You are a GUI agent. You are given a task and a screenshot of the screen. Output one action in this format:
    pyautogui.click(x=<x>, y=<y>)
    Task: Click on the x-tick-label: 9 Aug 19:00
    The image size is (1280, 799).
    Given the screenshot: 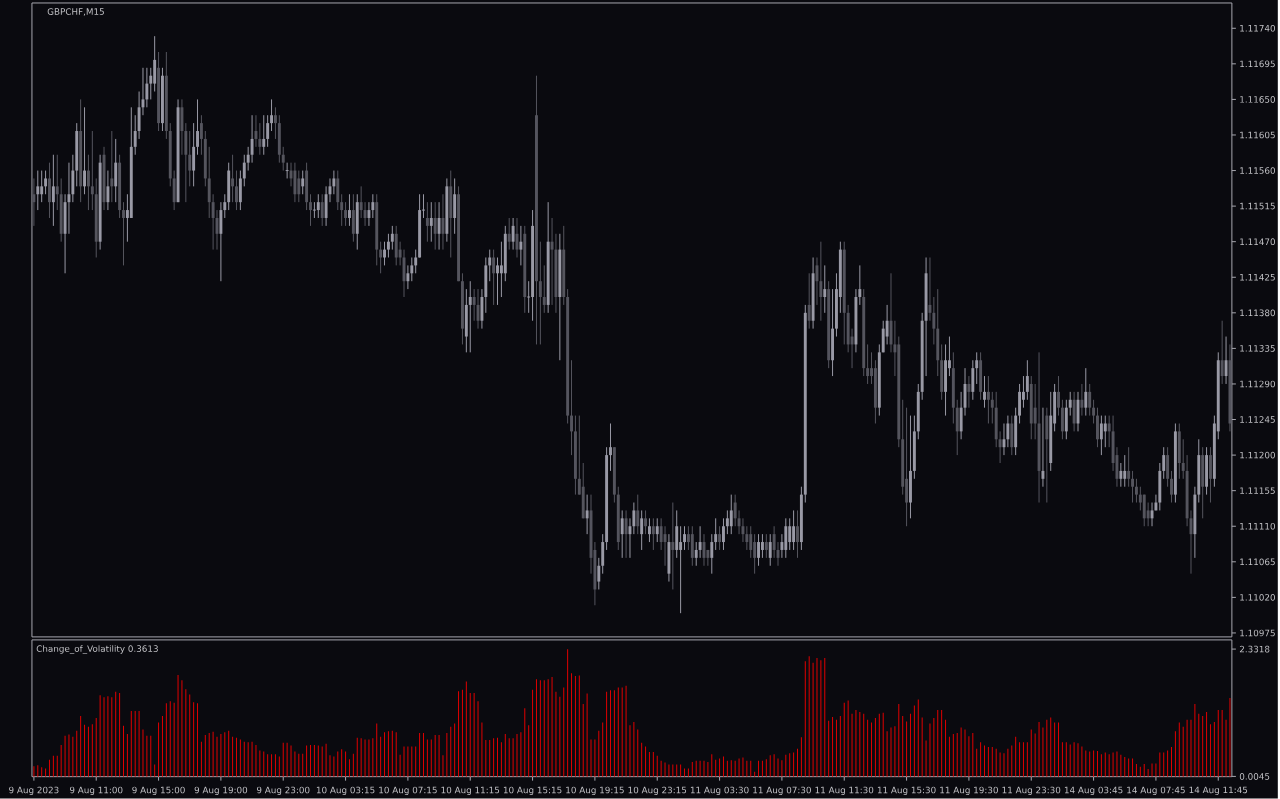 What is the action you would take?
    pyautogui.click(x=221, y=790)
    